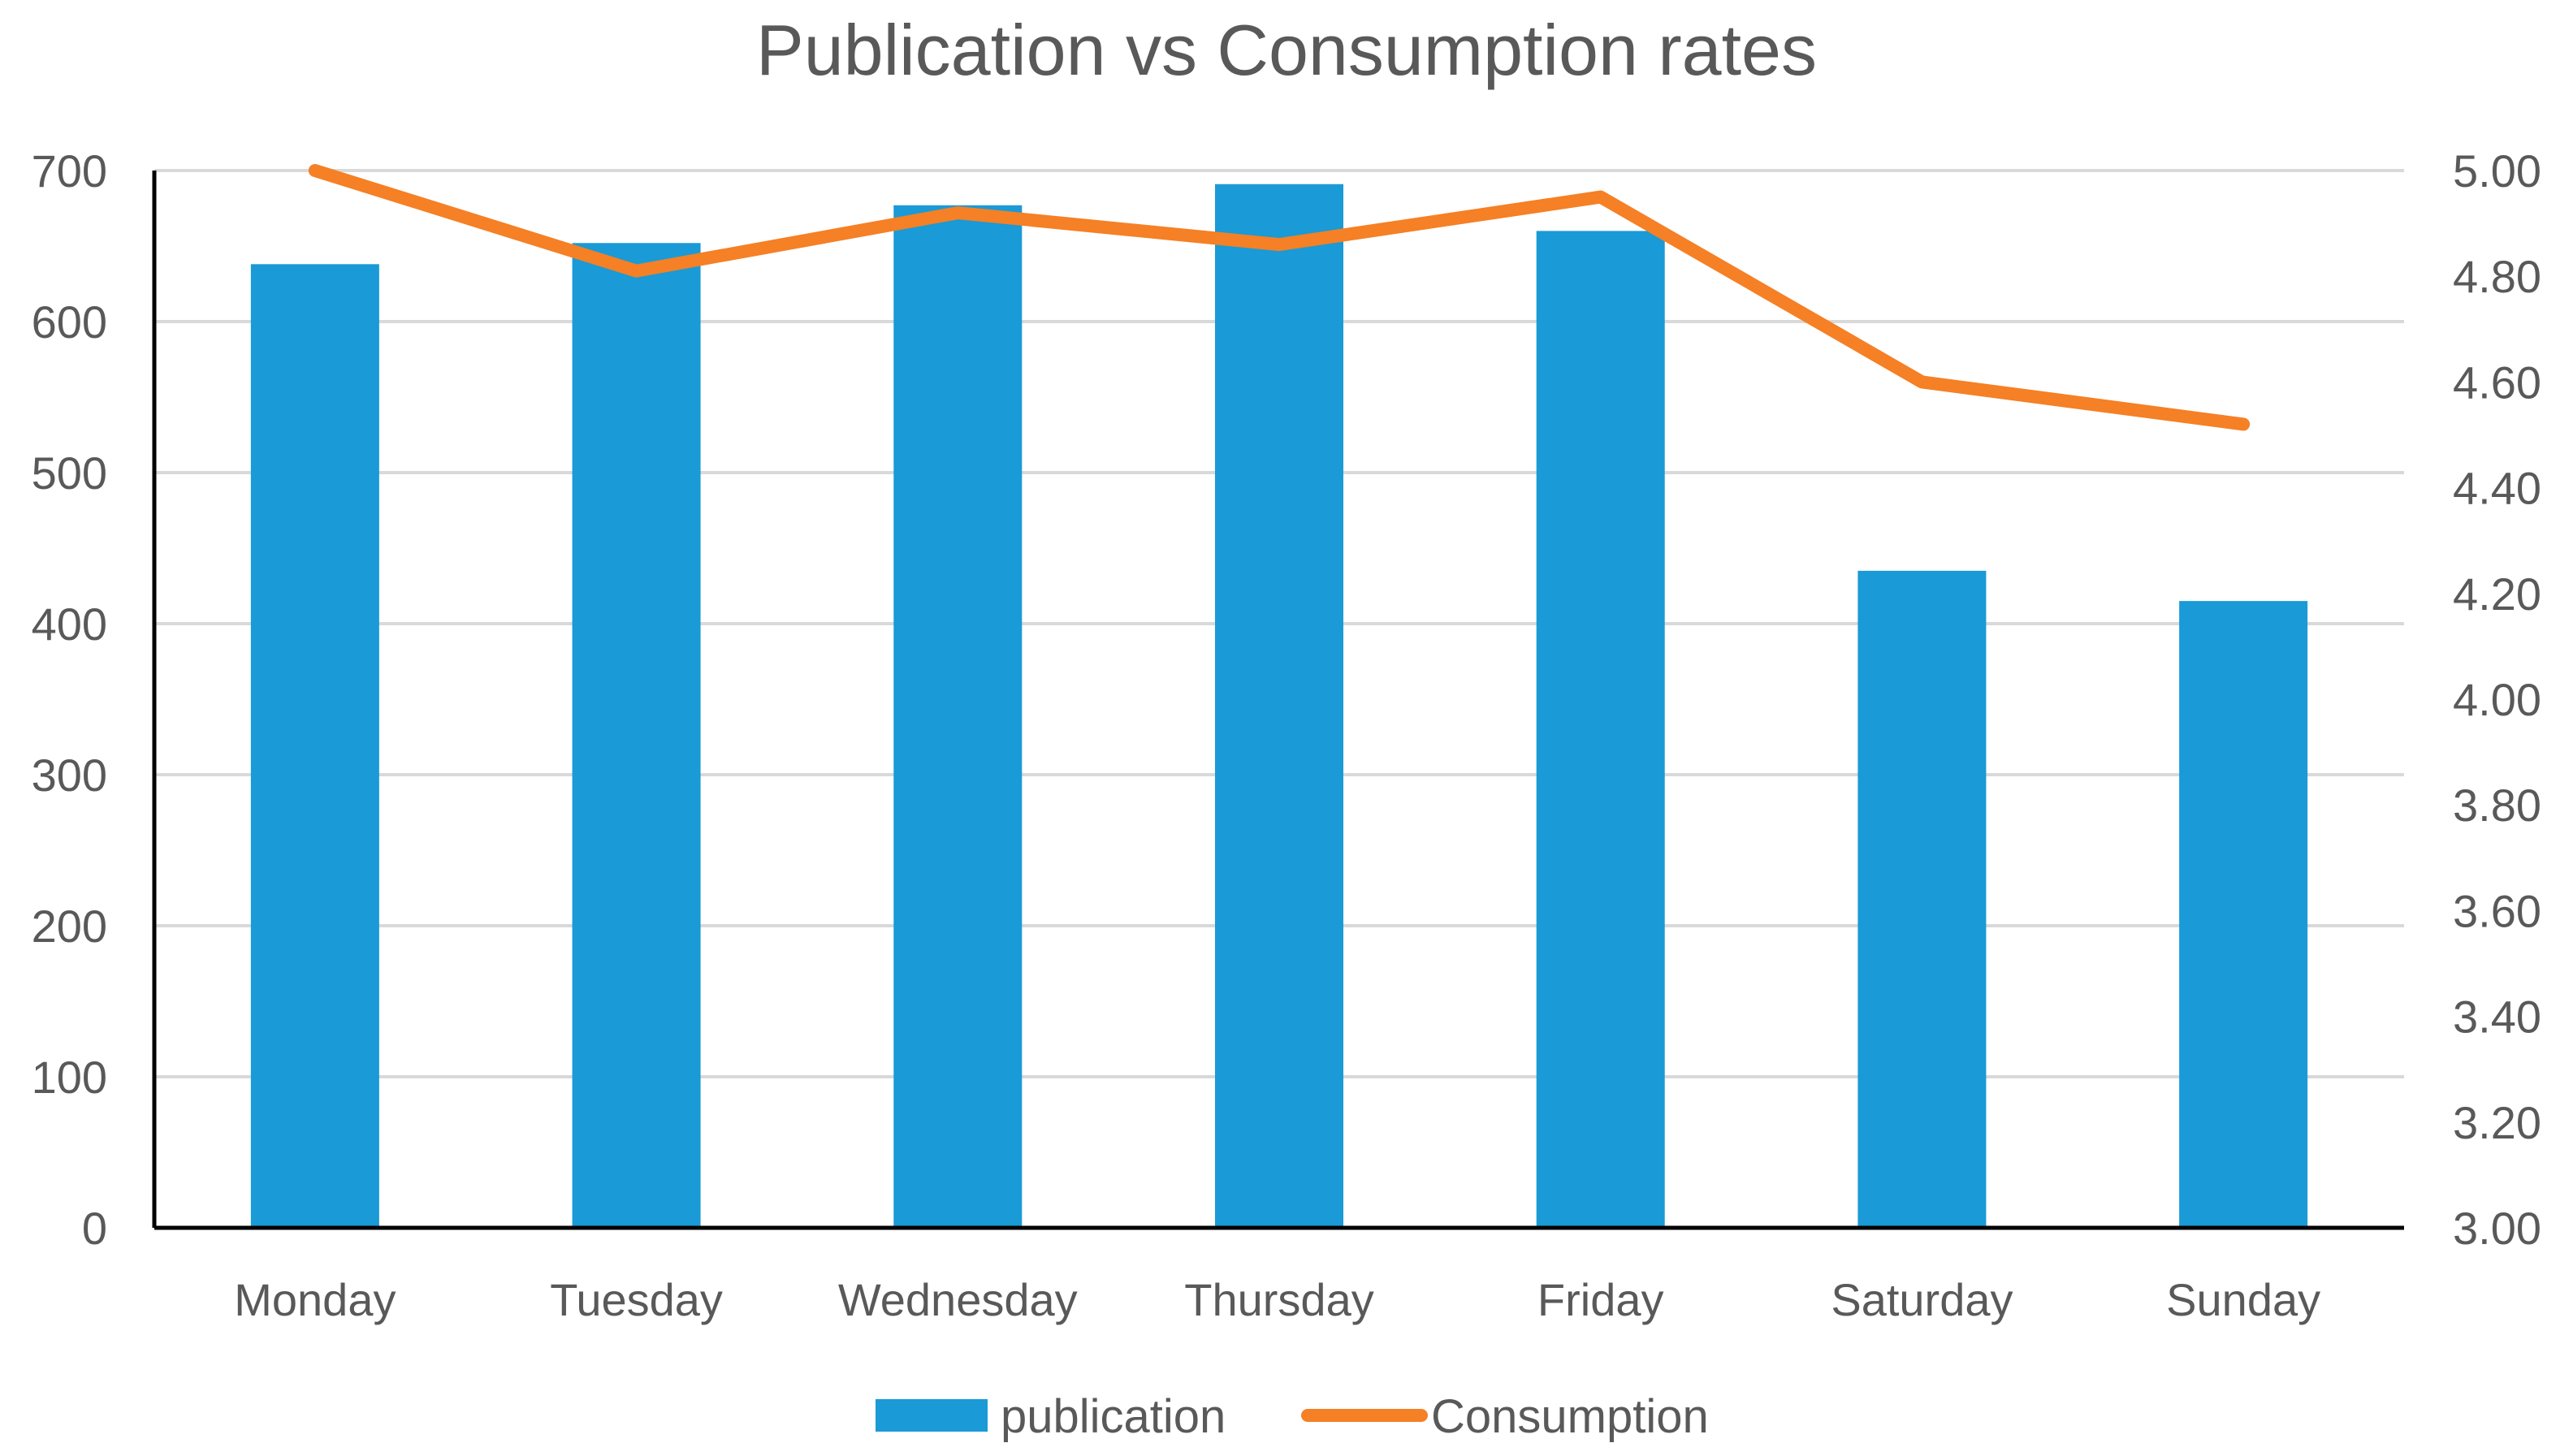 The image size is (2573, 1456). I want to click on legend-consumption-label: Consumption, so click(1570, 1416).